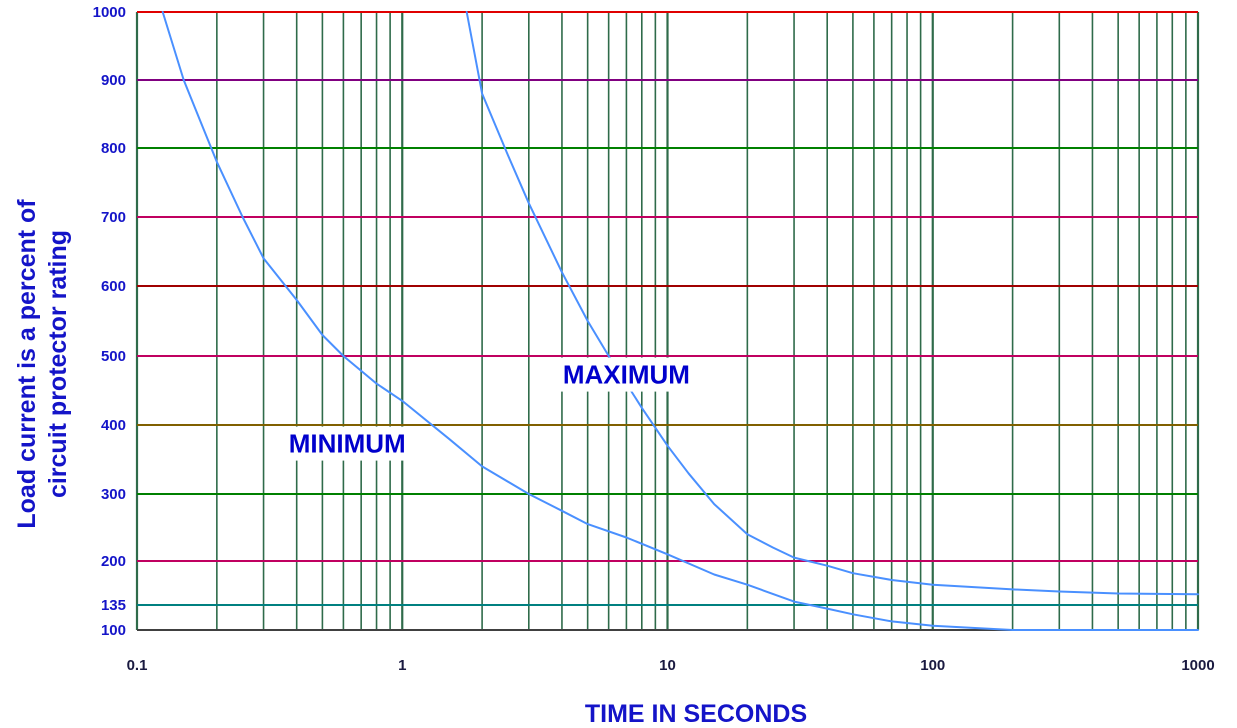 Image resolution: width=1237 pixels, height=728 pixels. Describe the element at coordinates (113, 425) in the screenshot. I see `y-tick-label: 400` at that location.